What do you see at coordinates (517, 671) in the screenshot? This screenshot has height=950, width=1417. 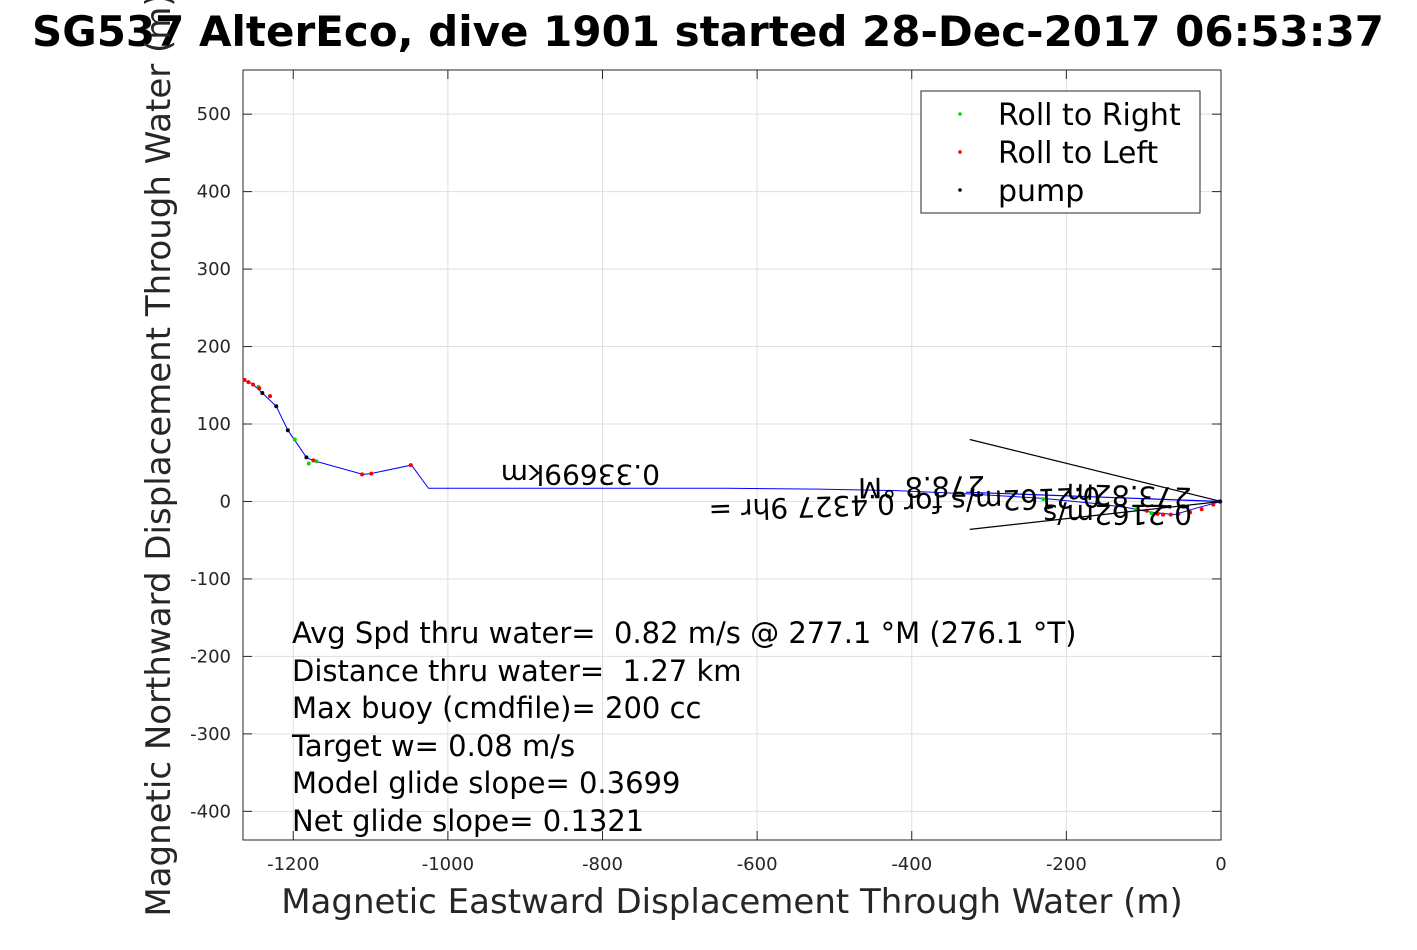 I see `stat-distance: Distance thru water= 1.27 km` at bounding box center [517, 671].